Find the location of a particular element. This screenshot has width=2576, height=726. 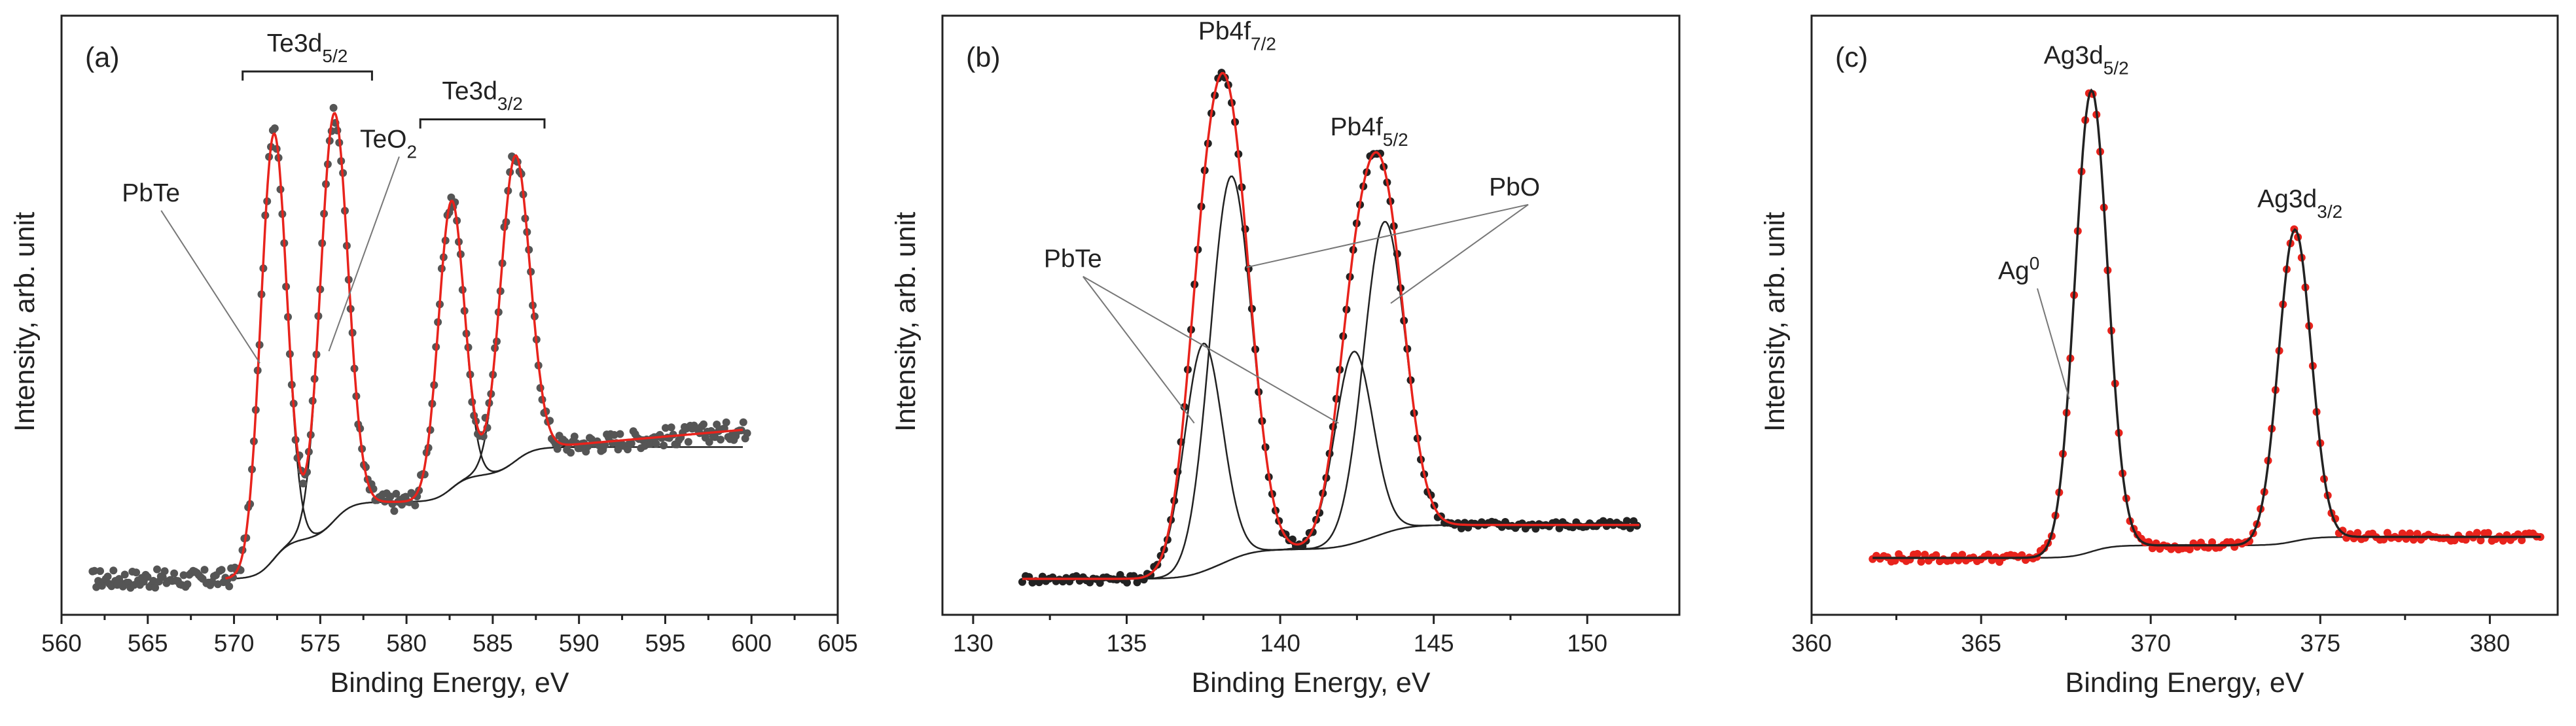

annotation-label: PbTe is located at coordinates (1073, 259).